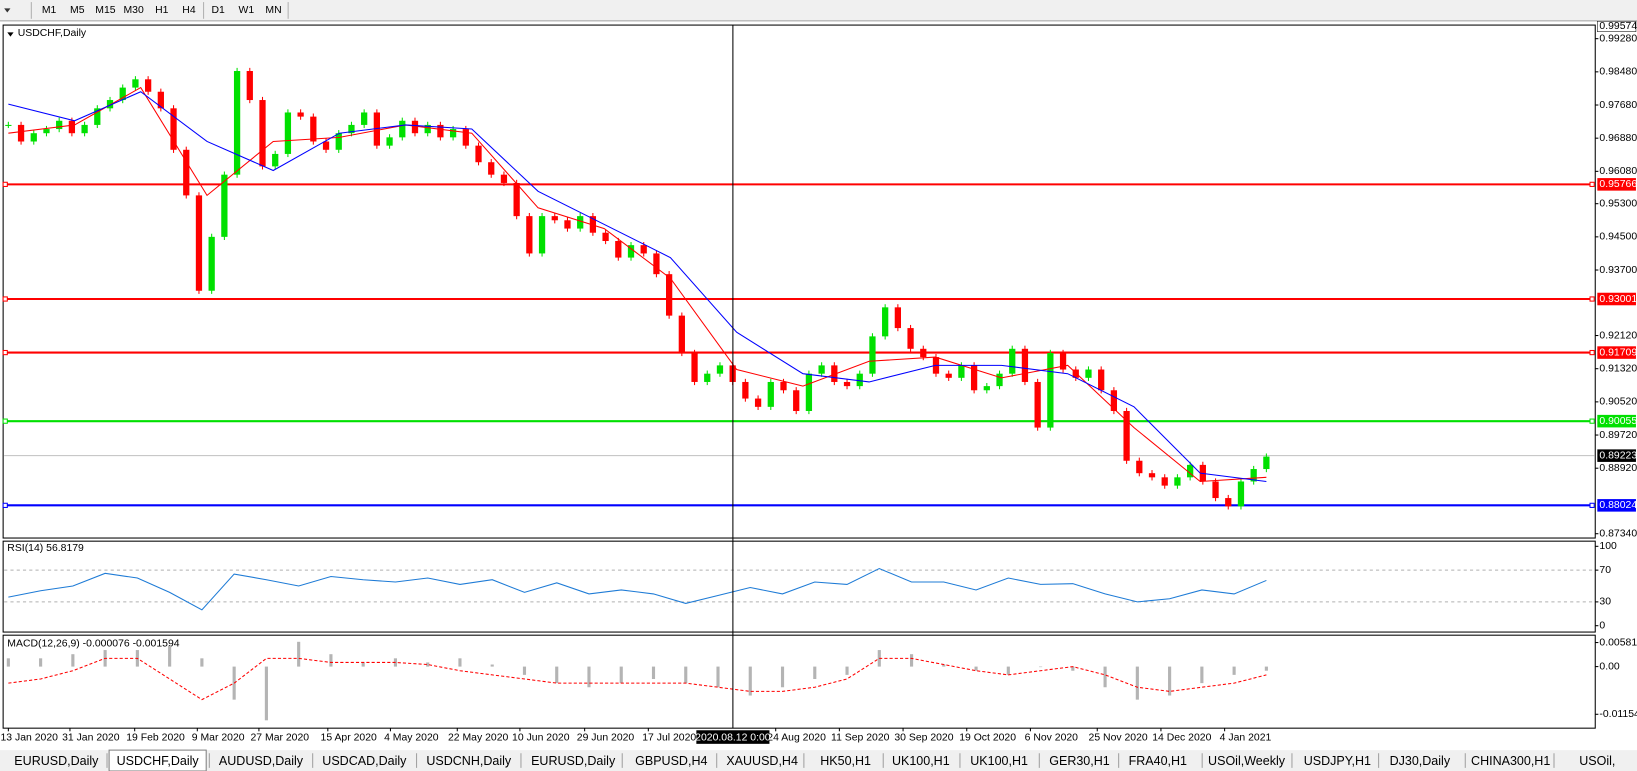 The image size is (1637, 771). I want to click on y-tick-label: 0.94500, so click(1618, 237).